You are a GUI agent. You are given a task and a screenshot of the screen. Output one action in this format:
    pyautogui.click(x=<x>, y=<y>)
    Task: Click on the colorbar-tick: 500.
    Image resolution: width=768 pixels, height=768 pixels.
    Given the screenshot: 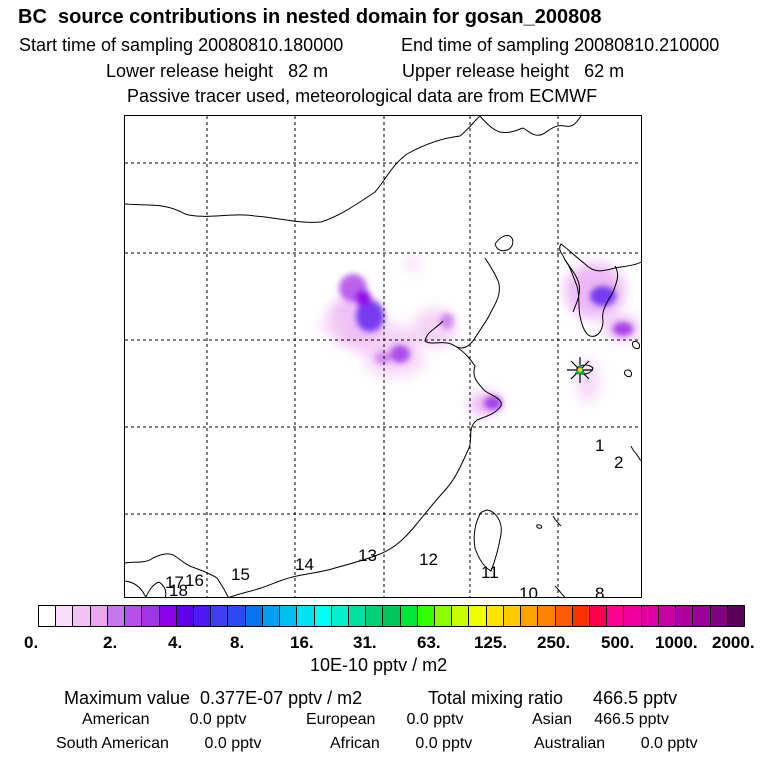 What is the action you would take?
    pyautogui.click(x=618, y=642)
    